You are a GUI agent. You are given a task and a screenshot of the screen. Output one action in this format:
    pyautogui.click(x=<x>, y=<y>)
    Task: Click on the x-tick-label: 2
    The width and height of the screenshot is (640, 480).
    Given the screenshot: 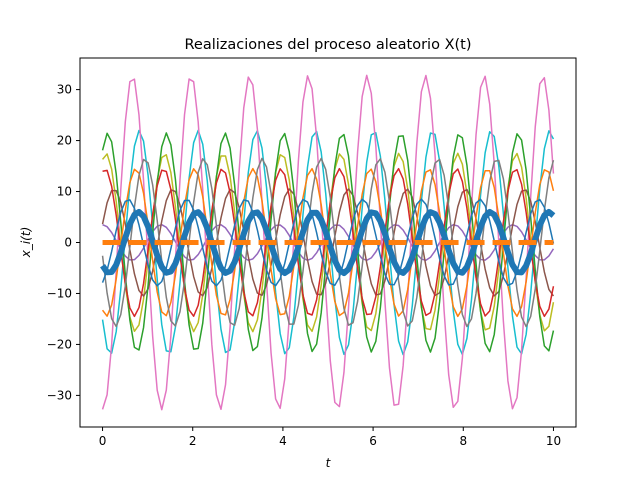 What is the action you would take?
    pyautogui.click(x=193, y=441)
    